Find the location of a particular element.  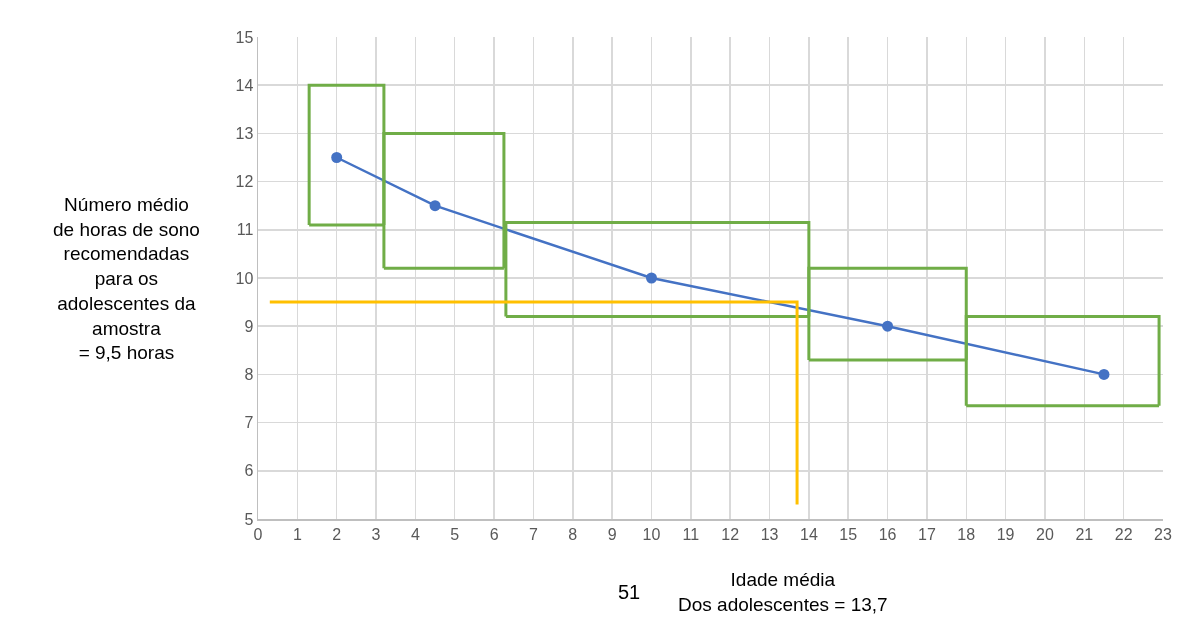

x-tick-label: 9 is located at coordinates (612, 534).